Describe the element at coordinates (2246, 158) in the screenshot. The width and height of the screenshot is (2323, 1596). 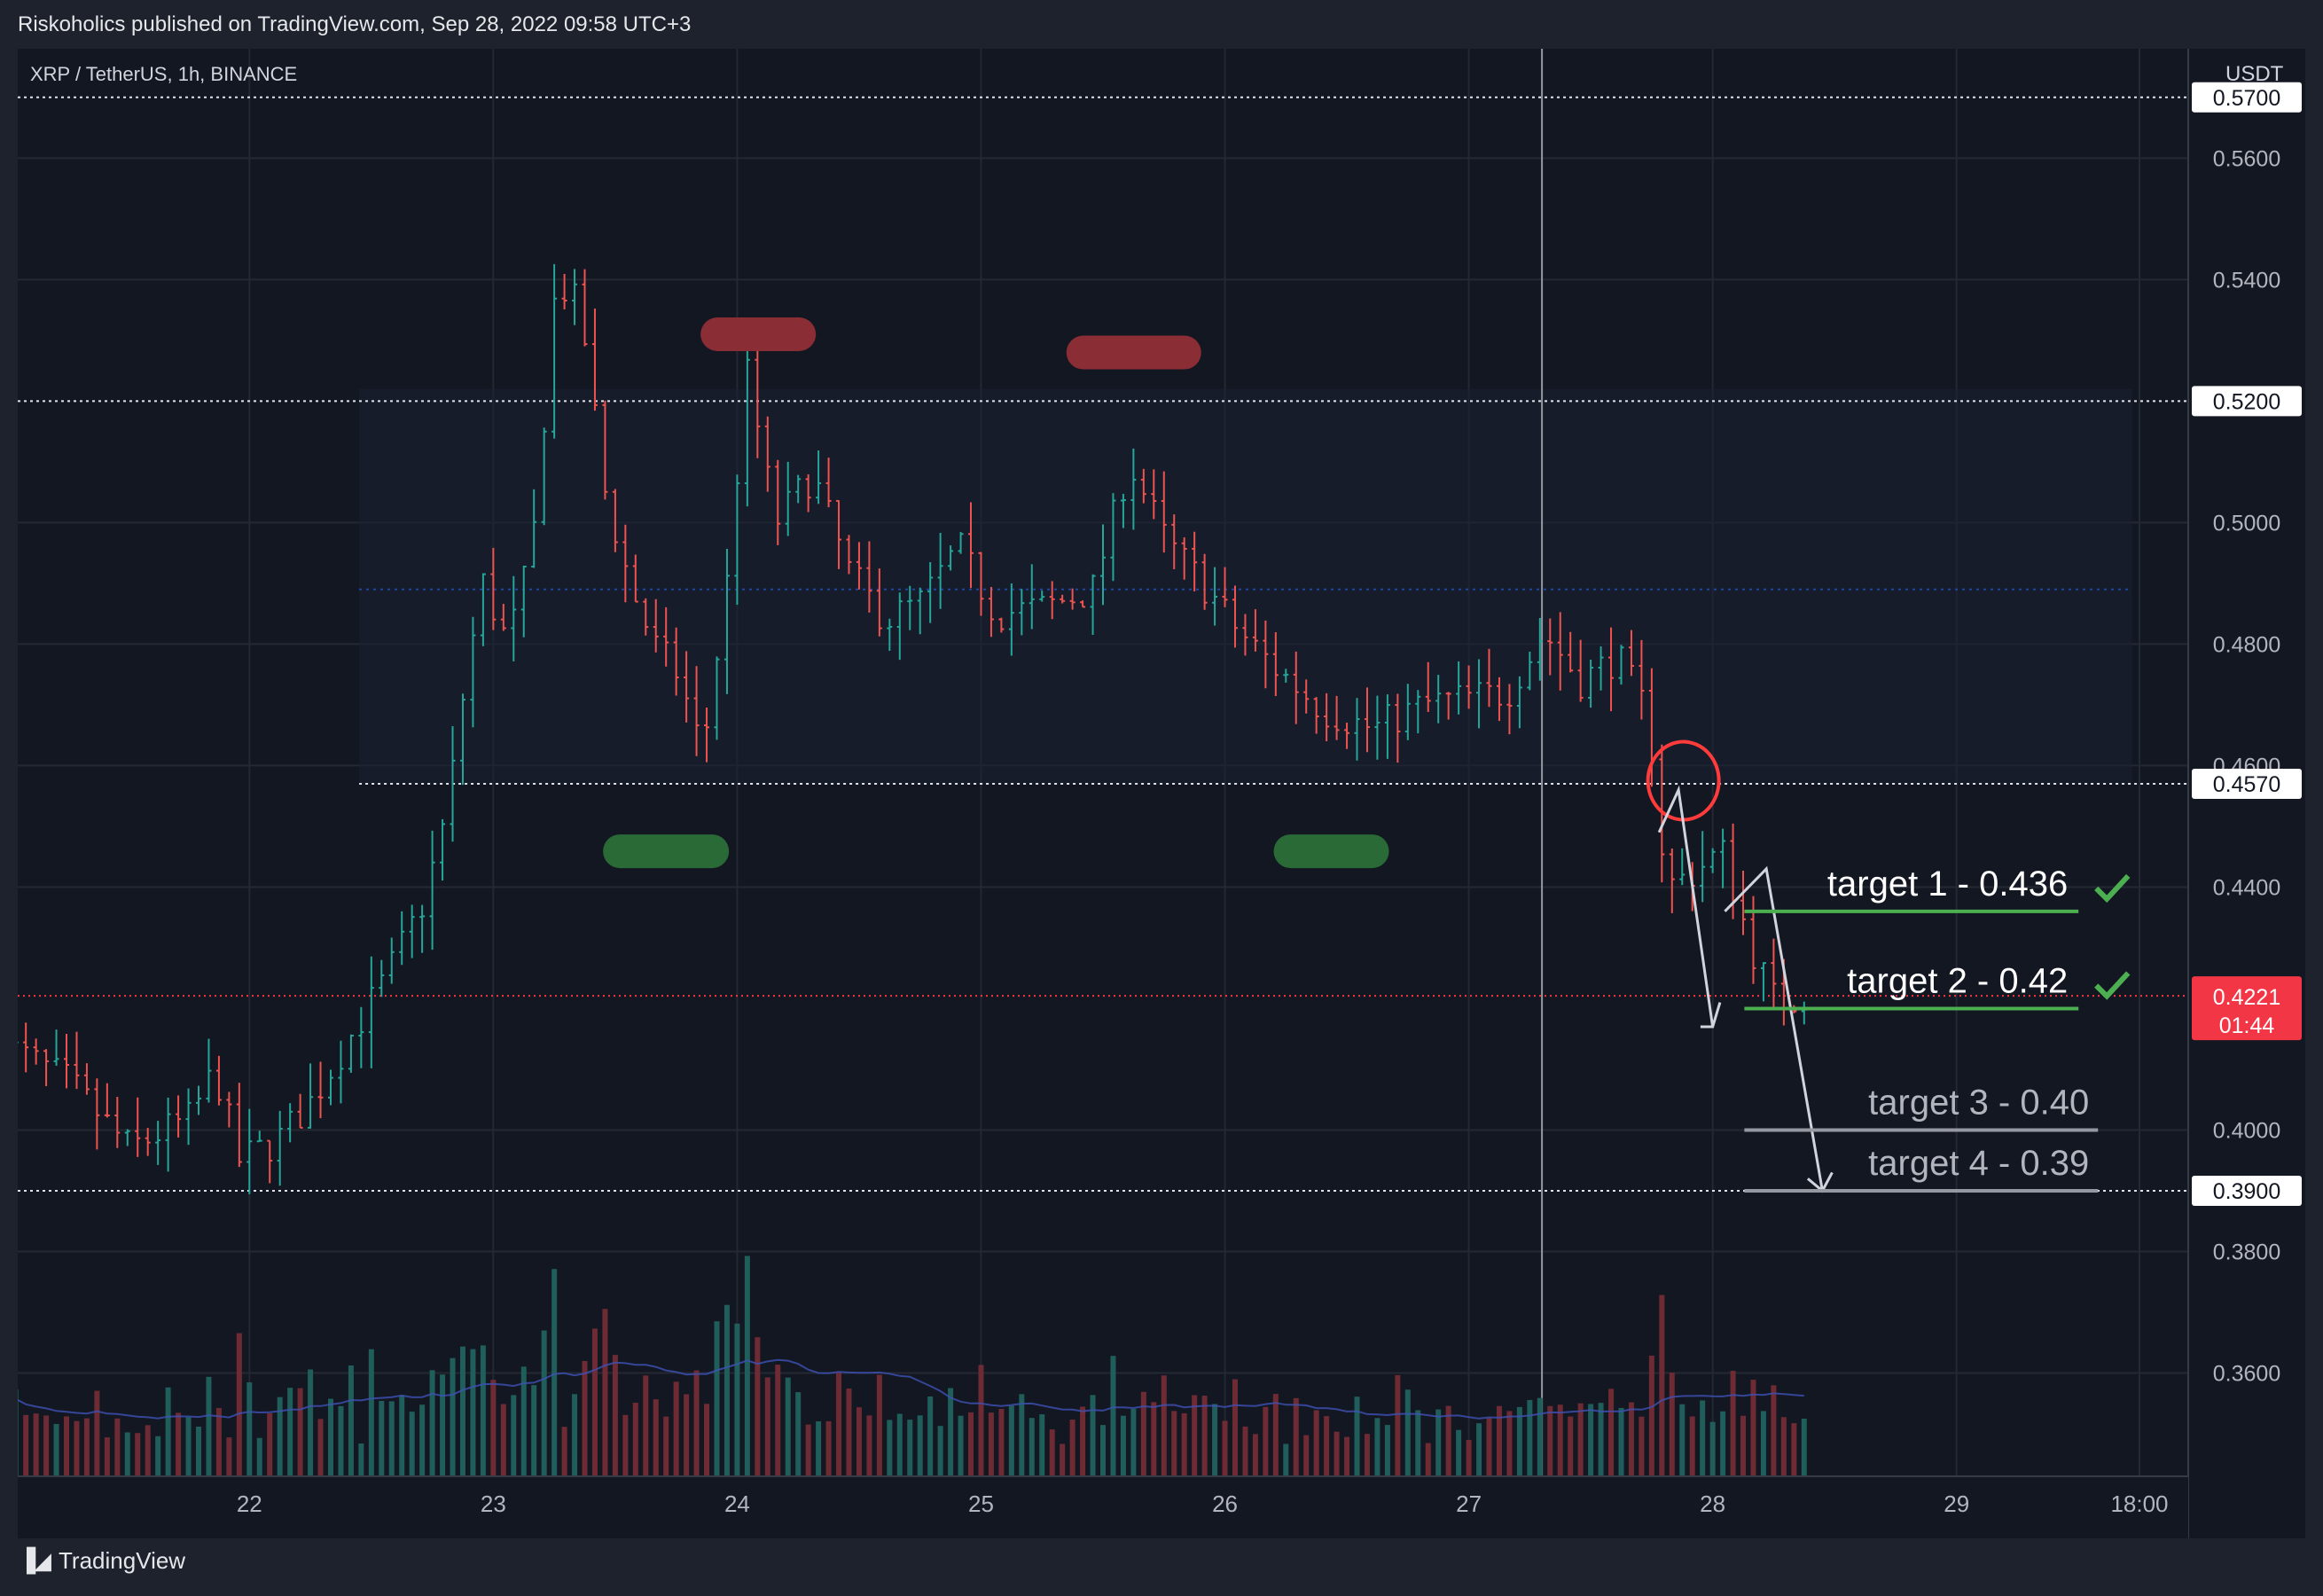
I see `price-tick-label: 0.5600` at that location.